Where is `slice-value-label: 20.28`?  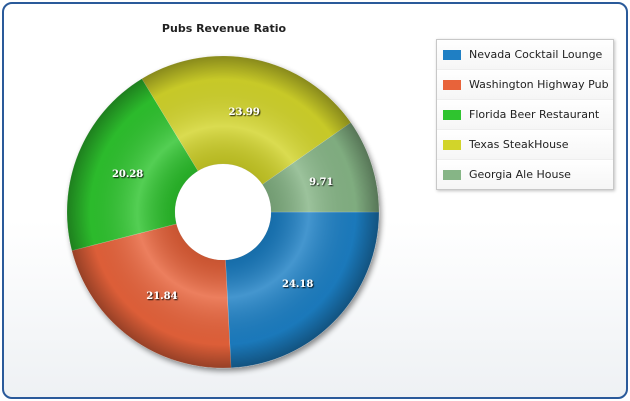
slice-value-label: 20.28 is located at coordinates (127, 174).